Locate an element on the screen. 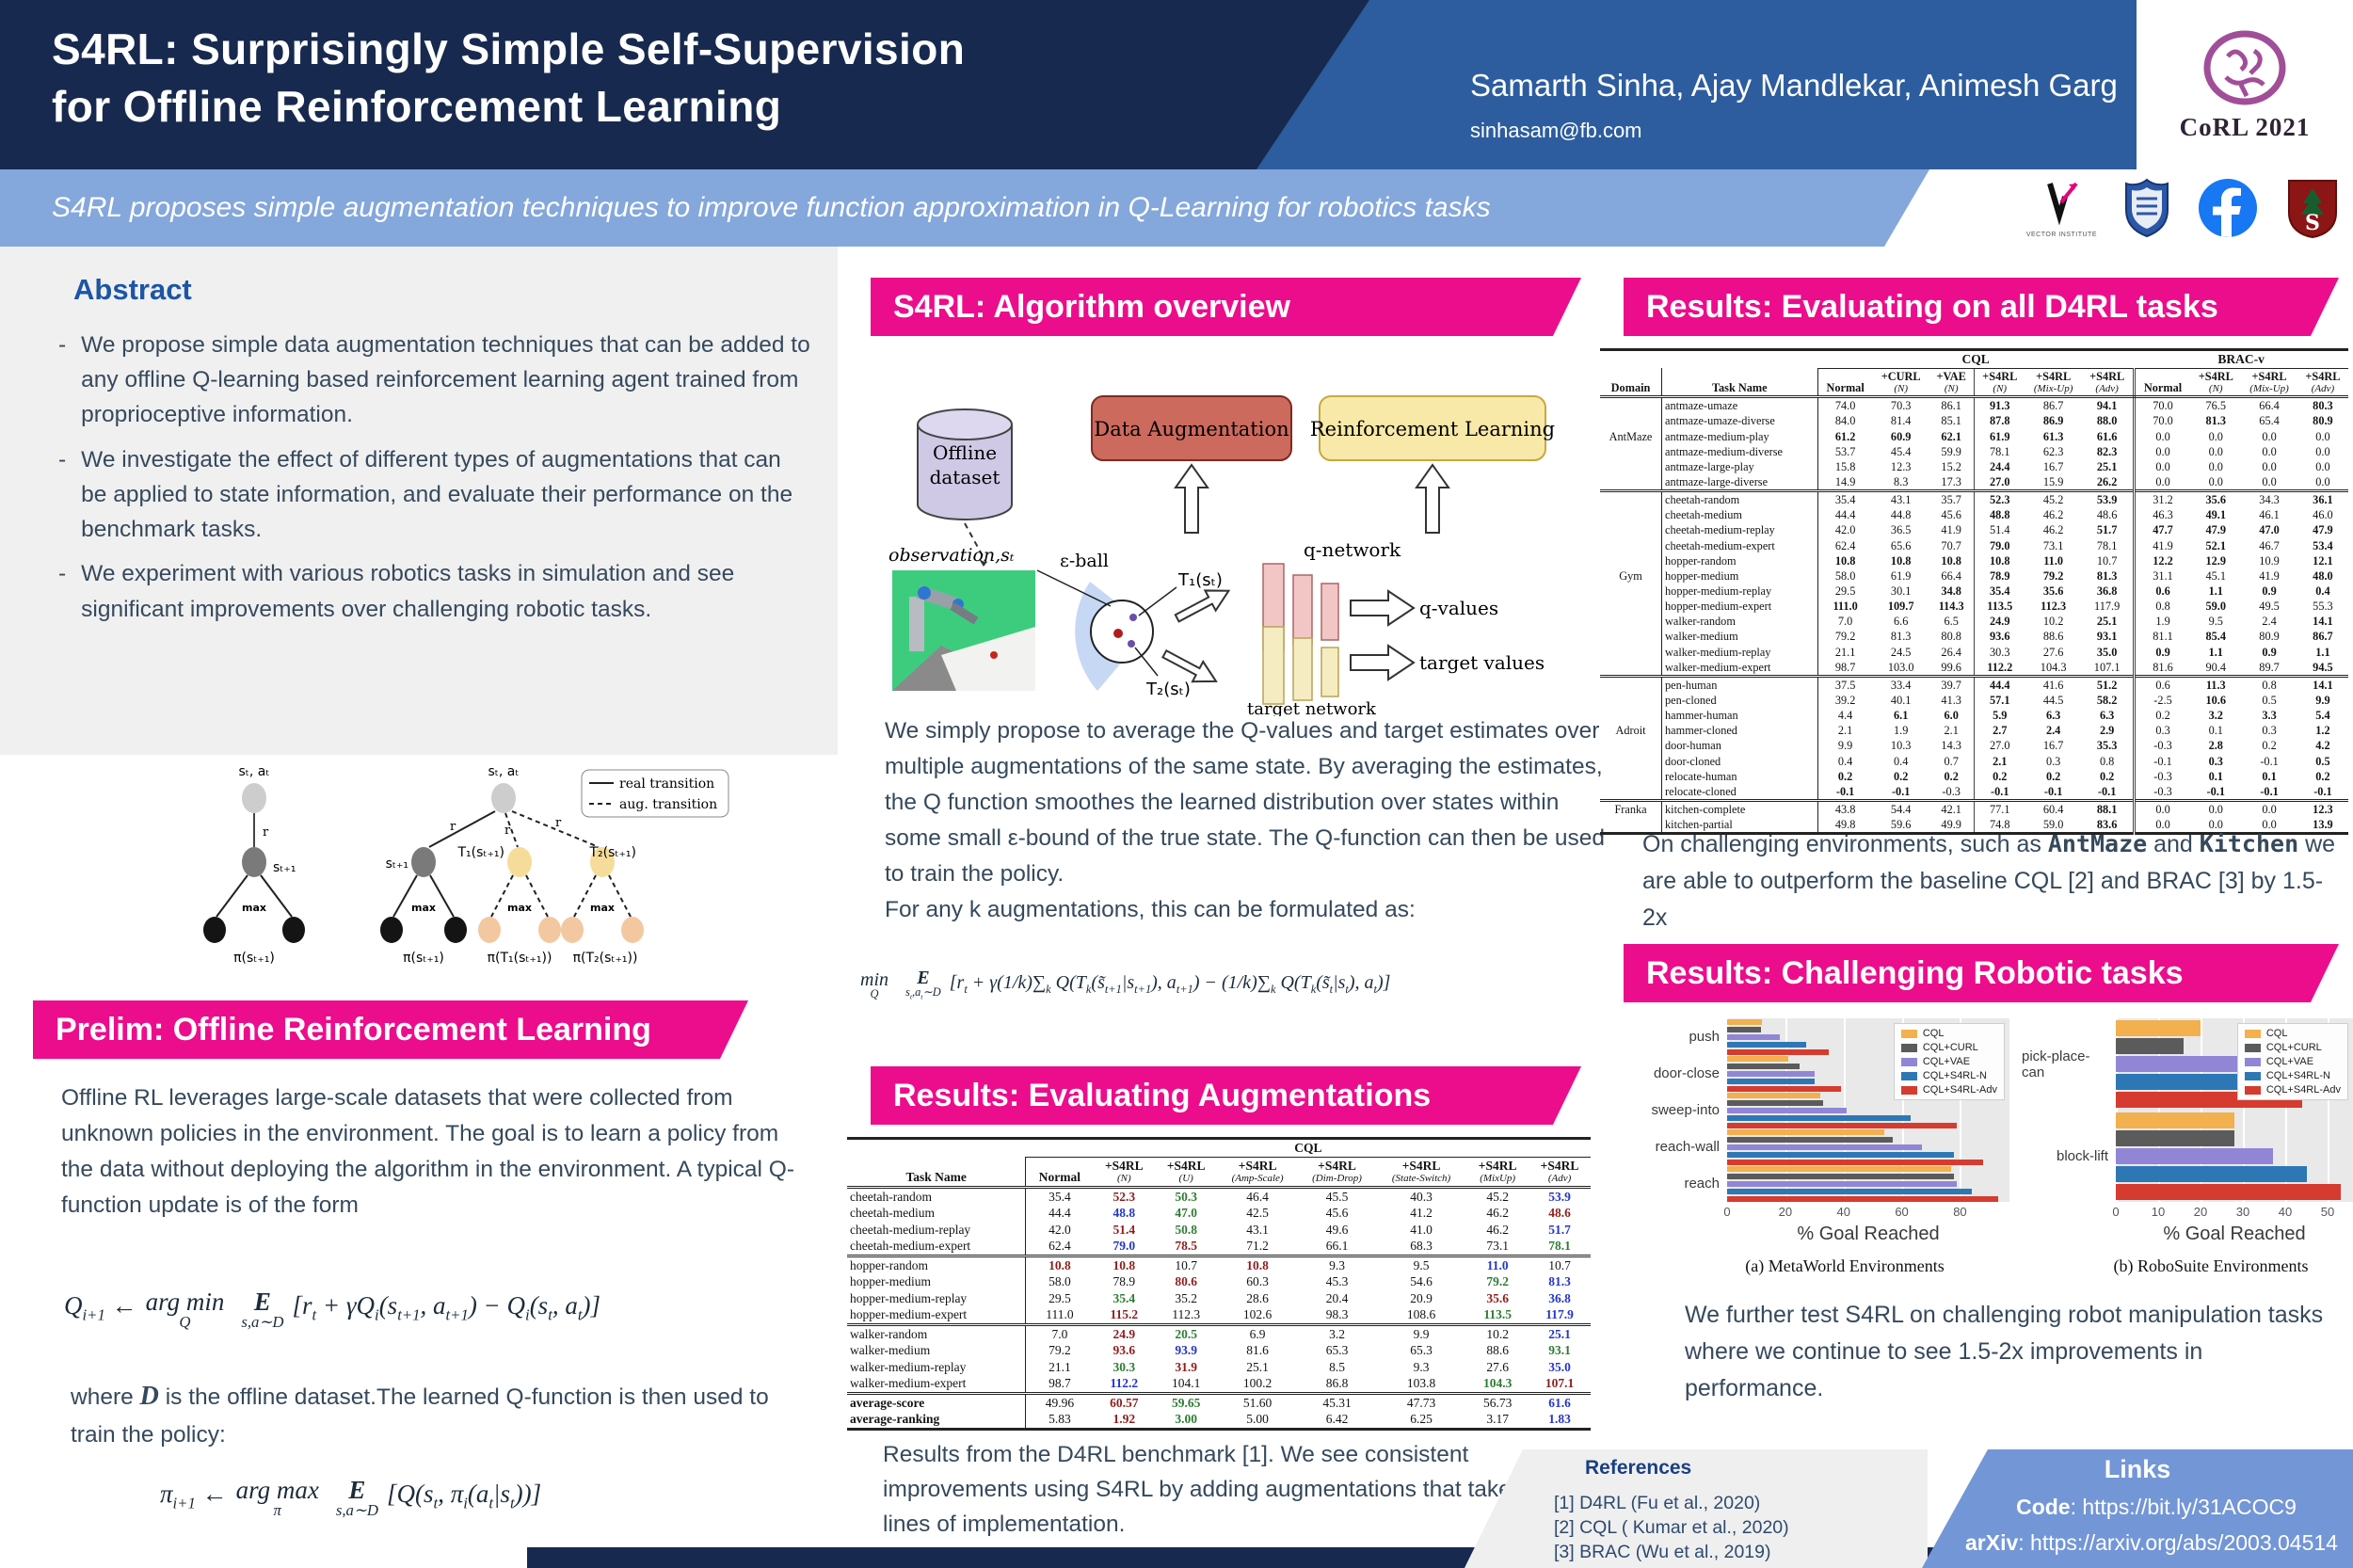  svg-text: Reinforcement Learning is located at coordinates (1433, 429).